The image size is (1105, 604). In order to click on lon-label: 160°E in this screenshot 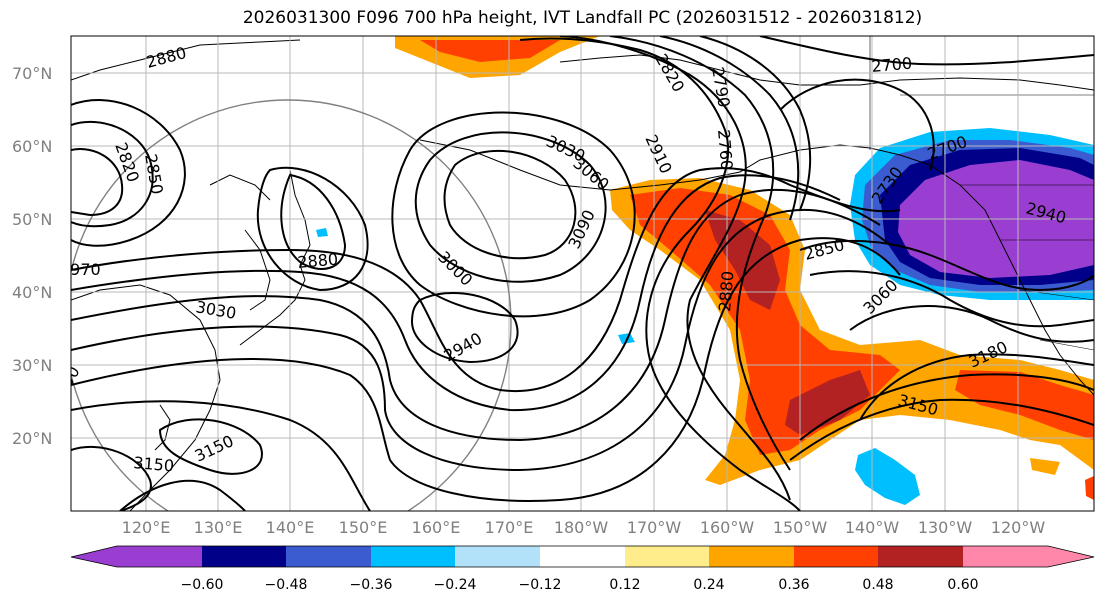, I will do `click(436, 527)`.